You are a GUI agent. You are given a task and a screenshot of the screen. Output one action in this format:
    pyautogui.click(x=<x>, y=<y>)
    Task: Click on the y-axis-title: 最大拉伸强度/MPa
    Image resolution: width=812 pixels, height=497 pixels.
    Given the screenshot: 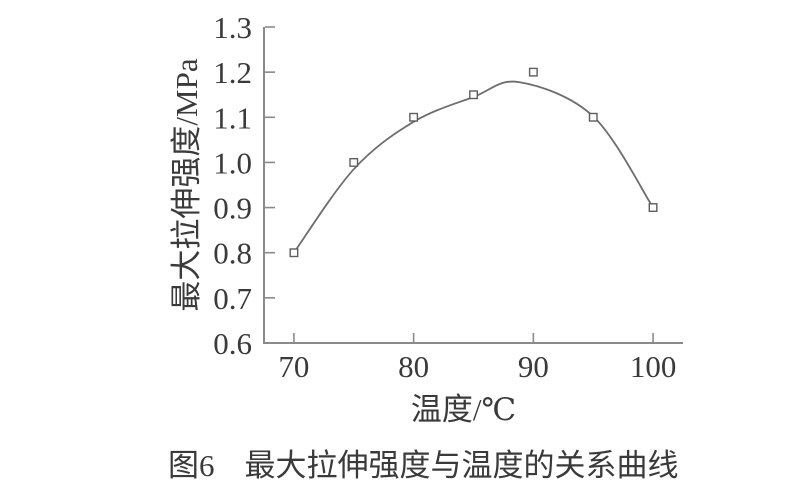 What is the action you would take?
    pyautogui.click(x=186, y=184)
    